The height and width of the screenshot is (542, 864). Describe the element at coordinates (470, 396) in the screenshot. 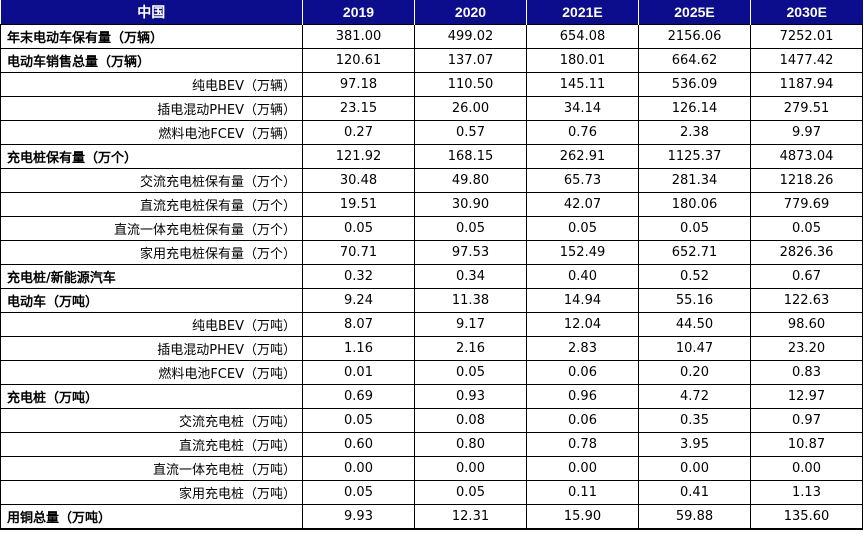

I see `row-value: 0.93` at that location.